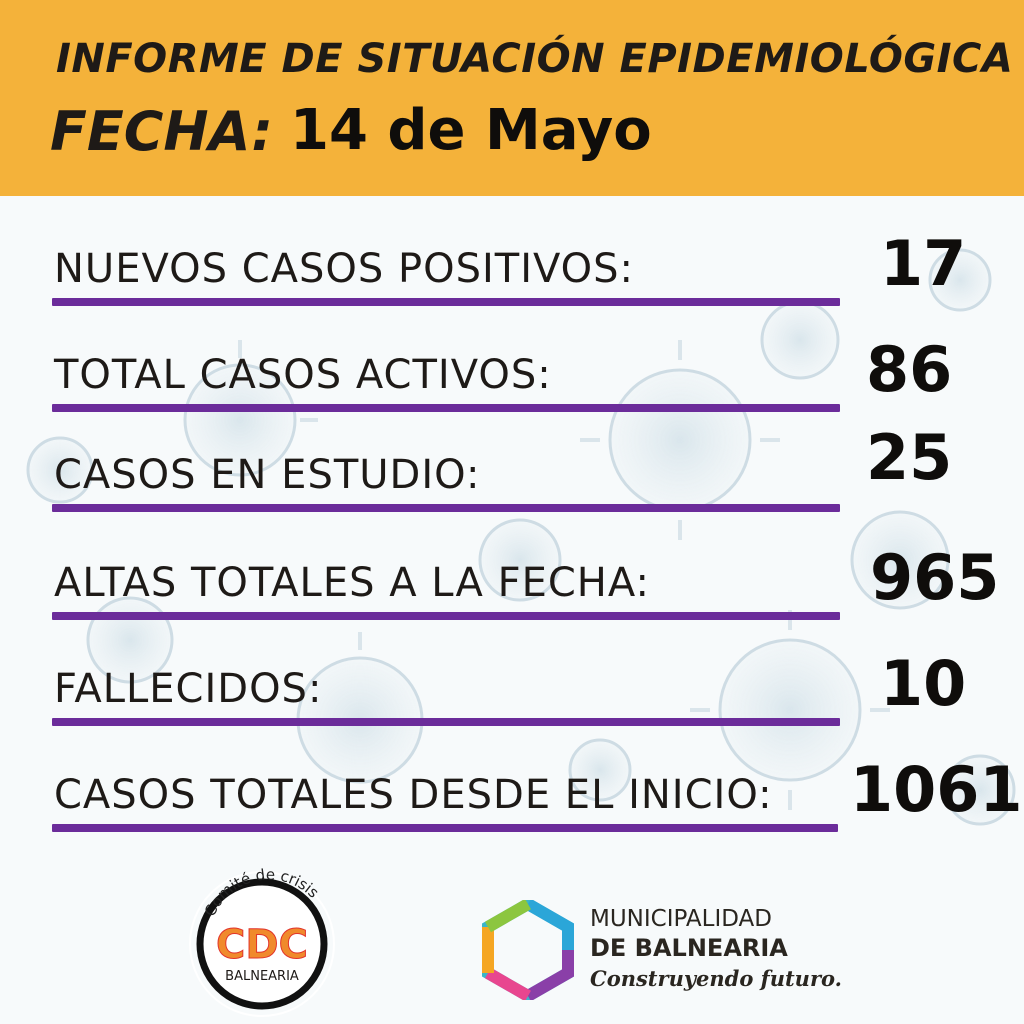  I want to click on cdc-crisis-committee-logo: Comité de crisis CDC BALNEARIA, so click(262, 941).